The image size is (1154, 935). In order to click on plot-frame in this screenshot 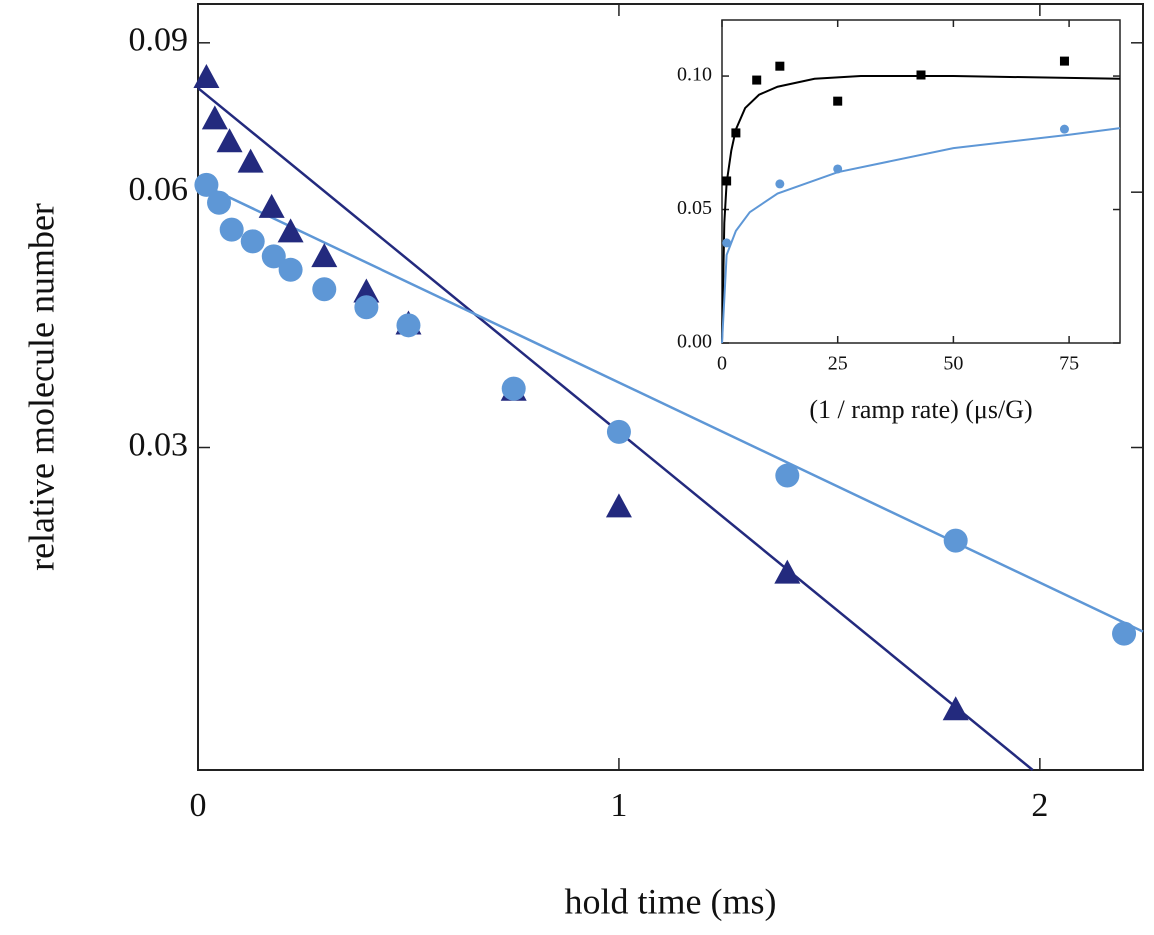, I will do `click(921, 181)`.